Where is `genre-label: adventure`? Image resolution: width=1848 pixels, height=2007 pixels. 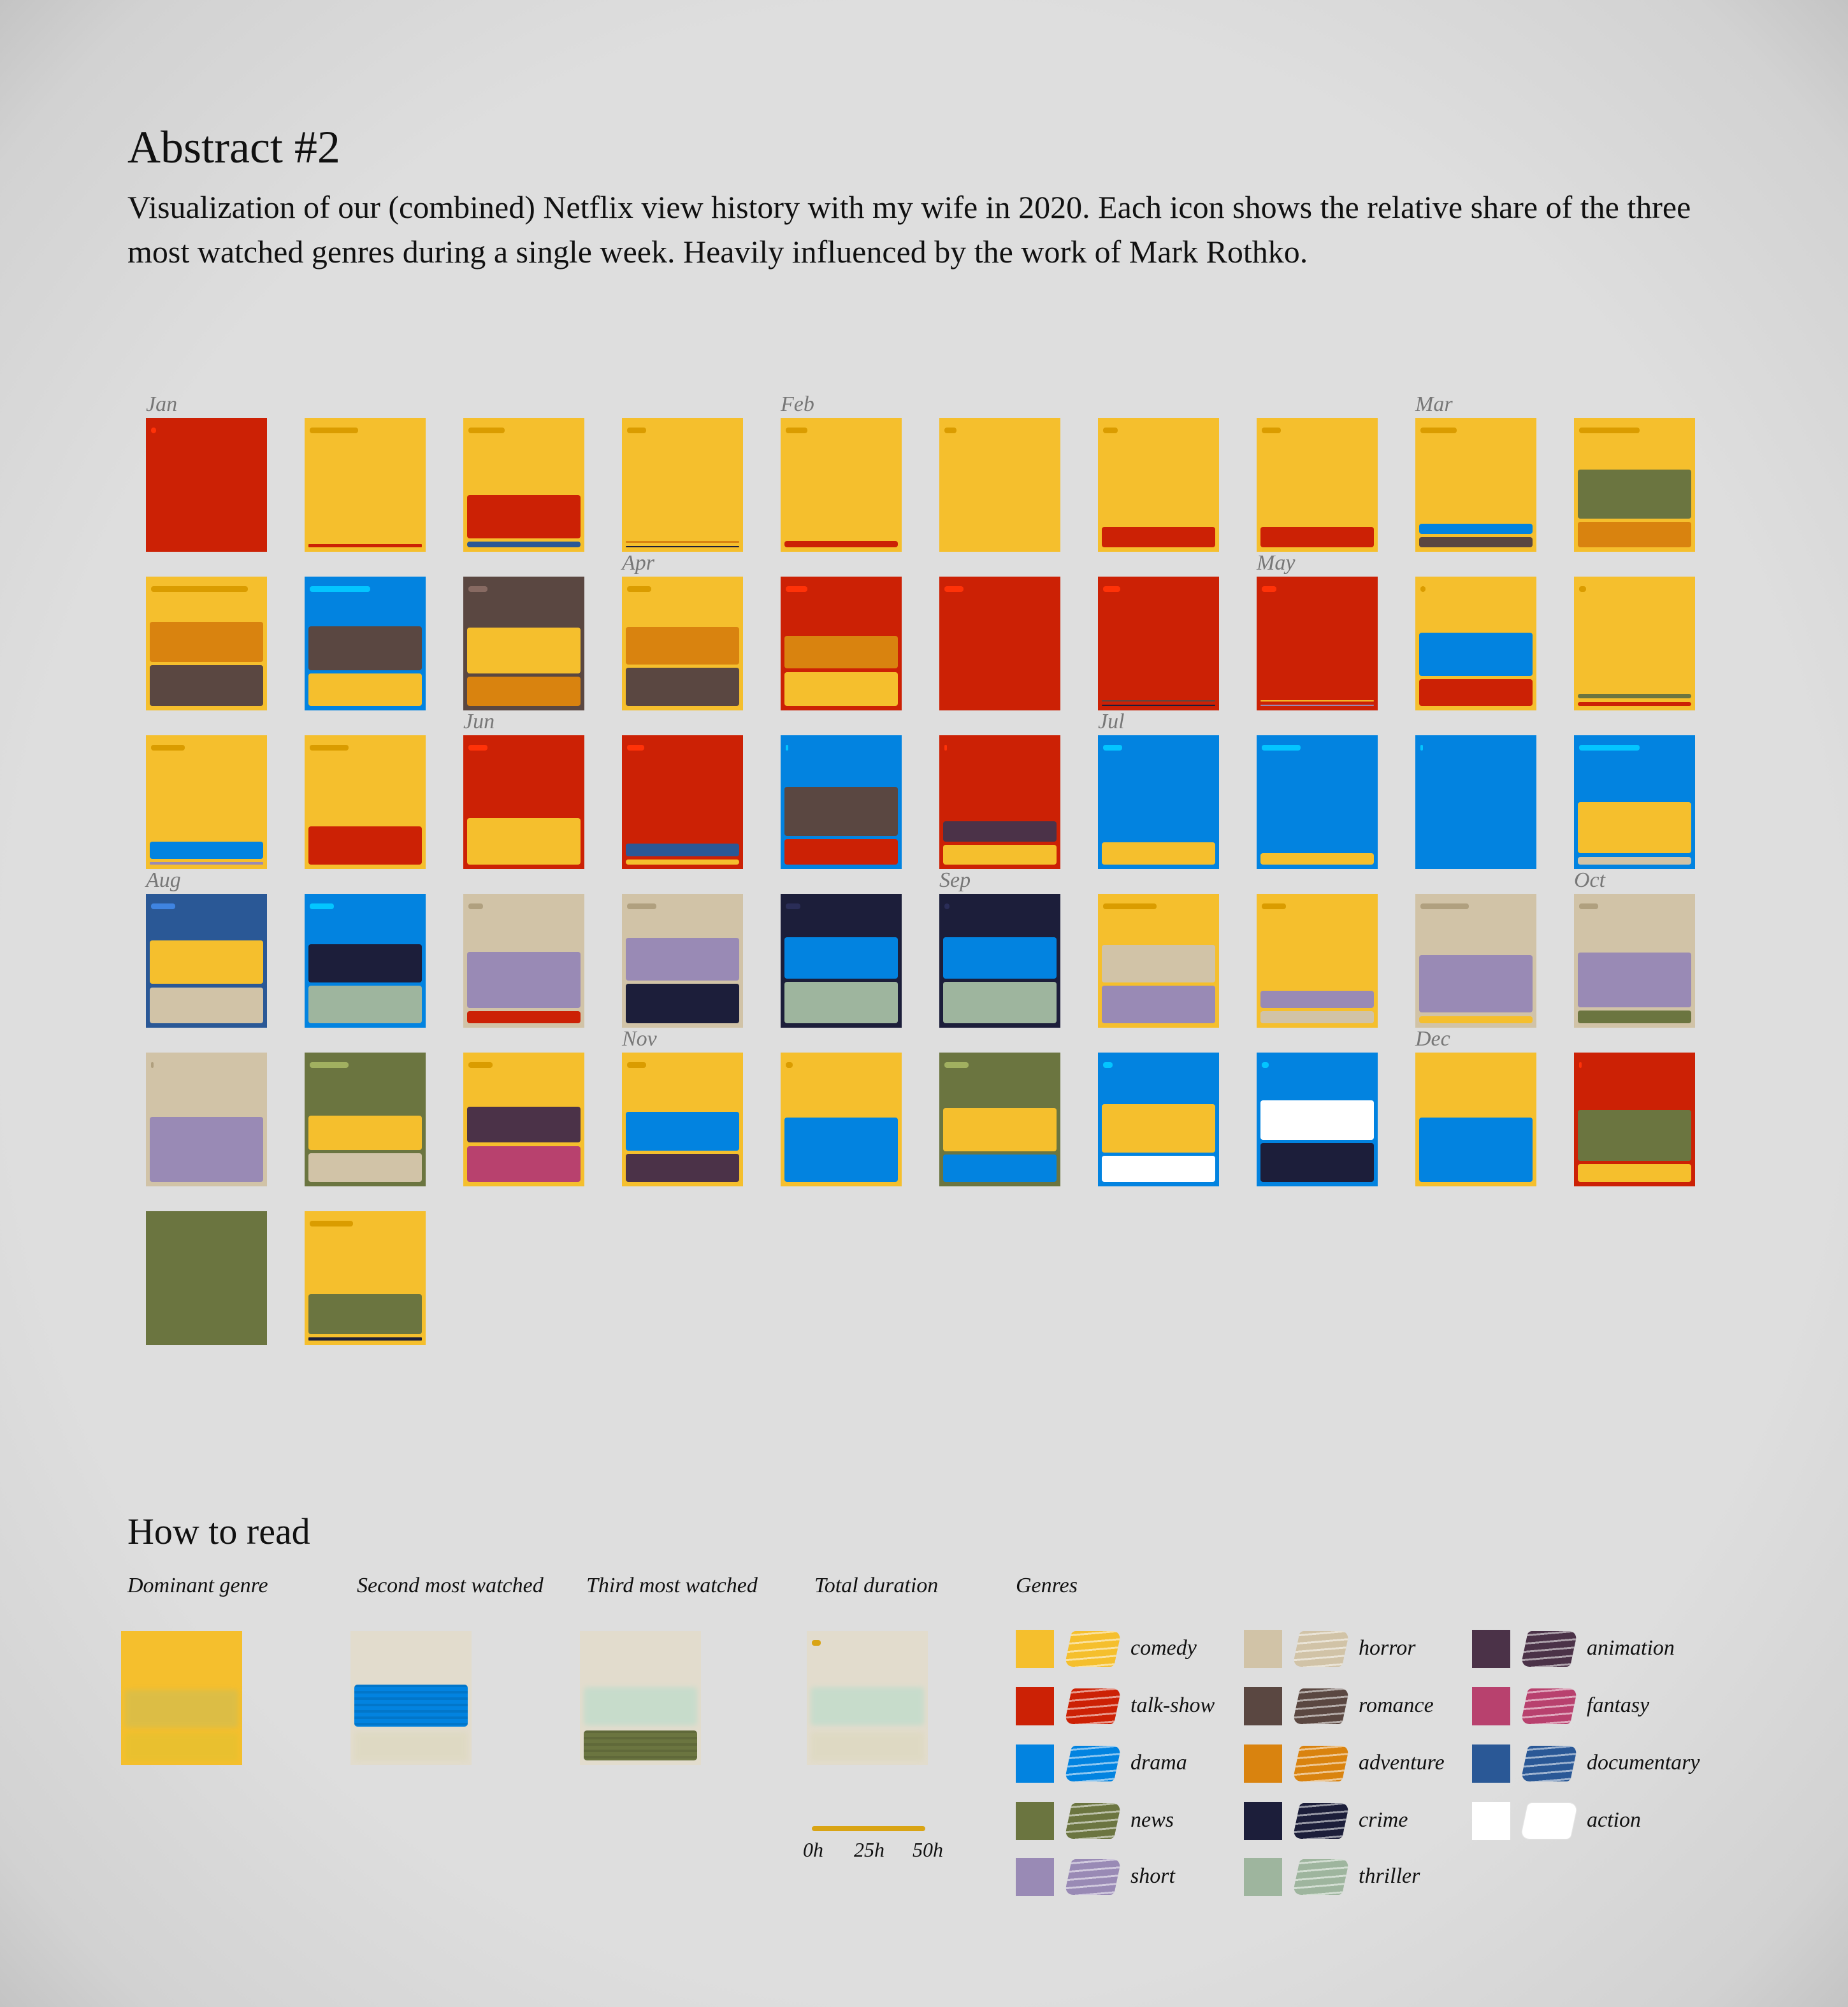
genre-label: adventure is located at coordinates (1402, 1762).